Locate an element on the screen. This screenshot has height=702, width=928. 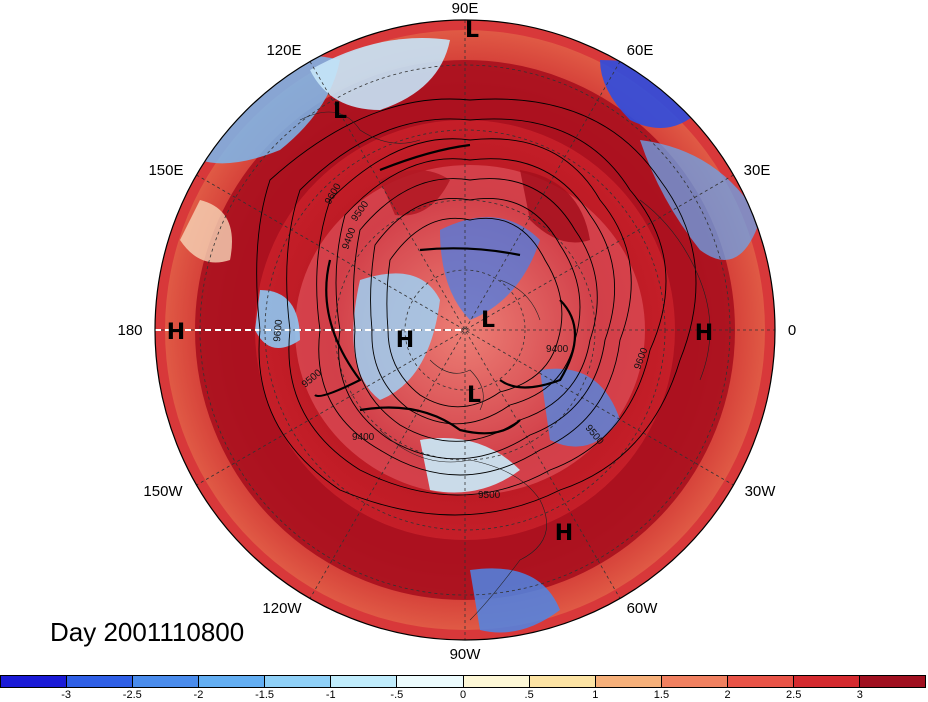
lon-label-120w: 120W is located at coordinates (282, 608).